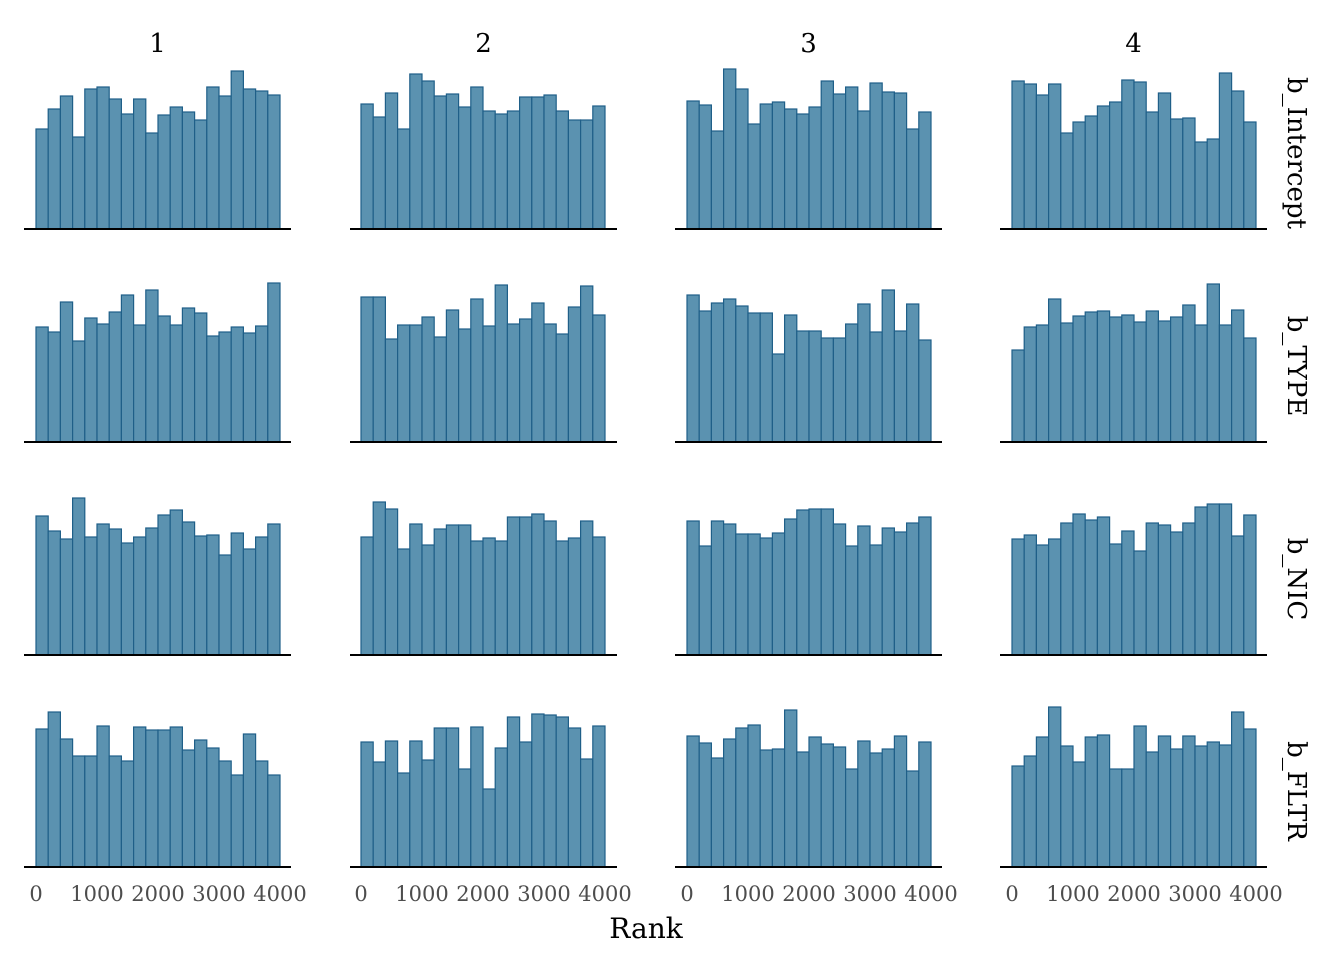 The height and width of the screenshot is (960, 1344). Describe the element at coordinates (157, 44) in the screenshot. I see `column-title-1: 1` at that location.